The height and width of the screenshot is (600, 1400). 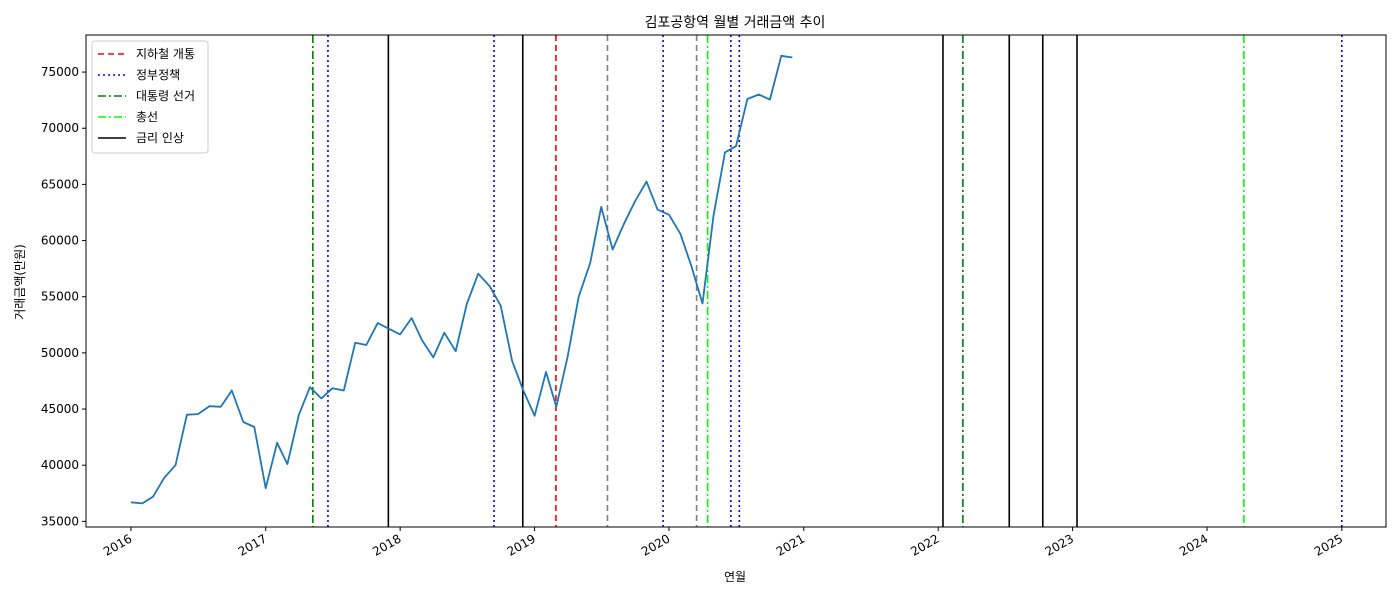 I want to click on y-tick-label: 60000, so click(x=60, y=241).